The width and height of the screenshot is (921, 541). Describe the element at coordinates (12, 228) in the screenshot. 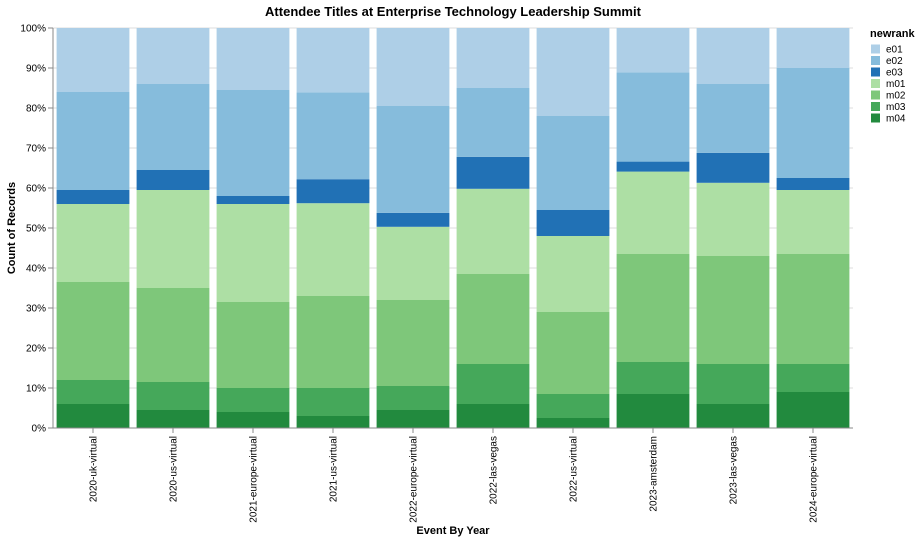

I see `y-axis-title: Count of Records` at that location.